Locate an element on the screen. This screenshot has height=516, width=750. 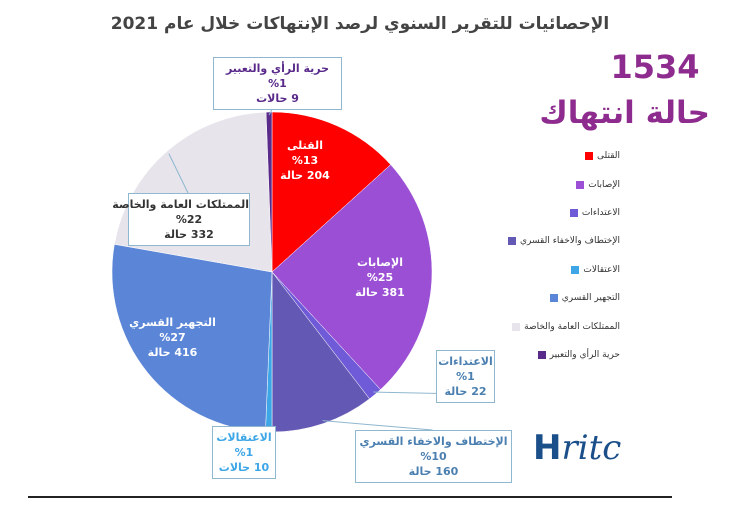
data-label-count: 381 حالة is located at coordinates (380, 292).